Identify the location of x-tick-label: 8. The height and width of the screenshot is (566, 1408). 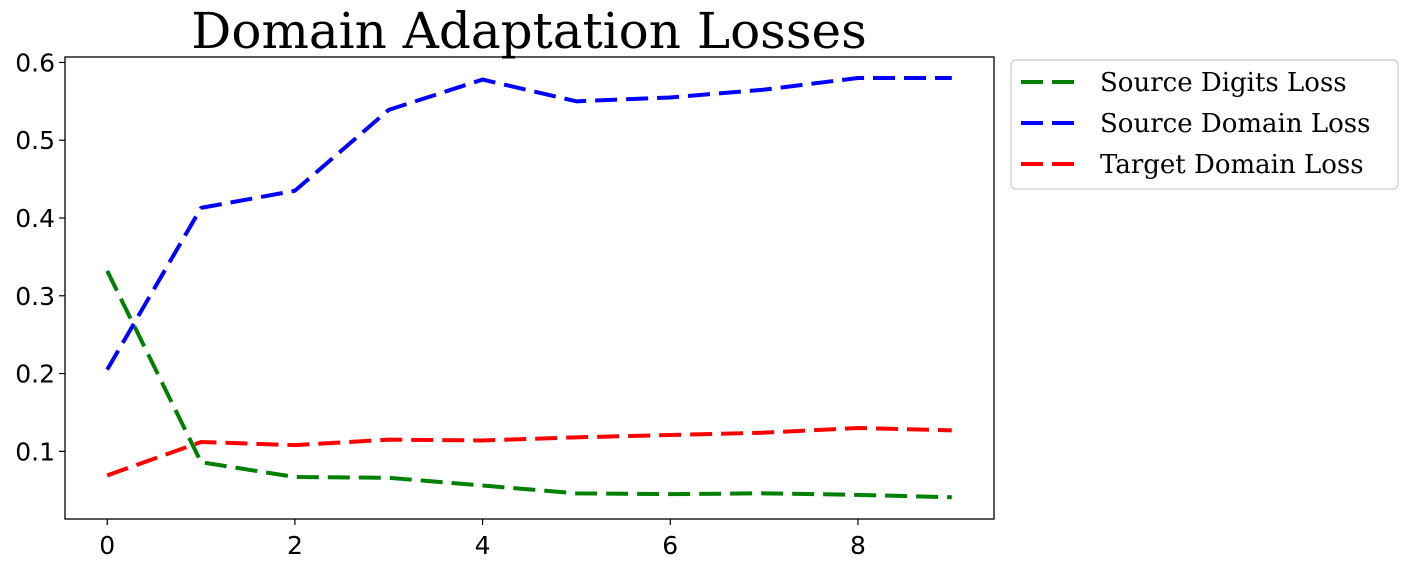
(858, 545).